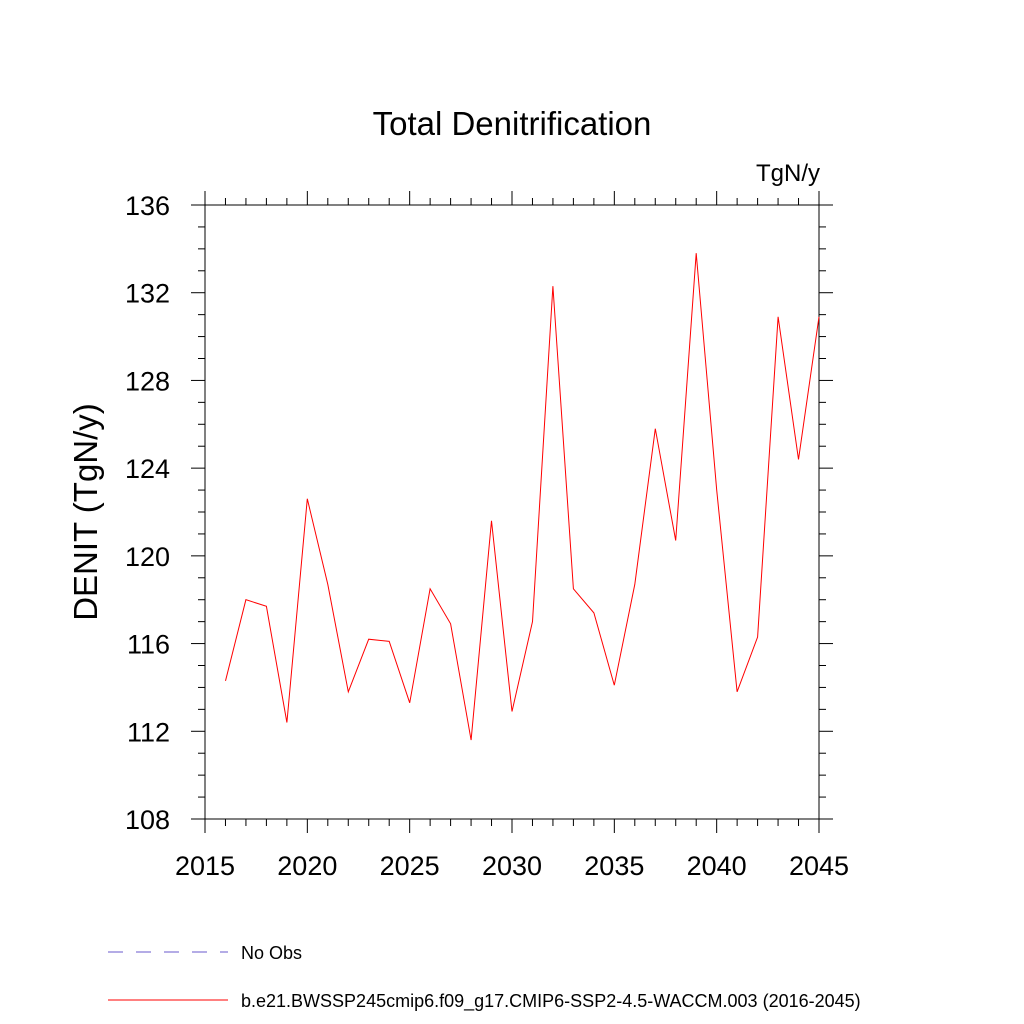 Image resolution: width=1024 pixels, height=1024 pixels. Describe the element at coordinates (205, 866) in the screenshot. I see `x-tick-label: 2015` at that location.